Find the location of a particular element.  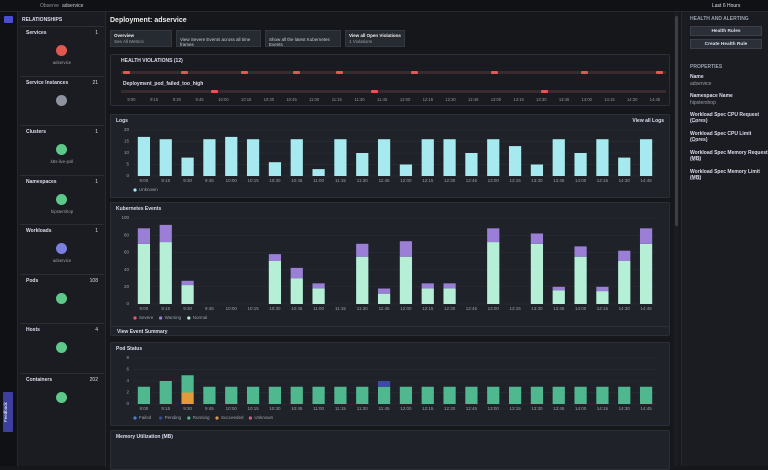

x-tick-label: 14:00 is located at coordinates (581, 180).